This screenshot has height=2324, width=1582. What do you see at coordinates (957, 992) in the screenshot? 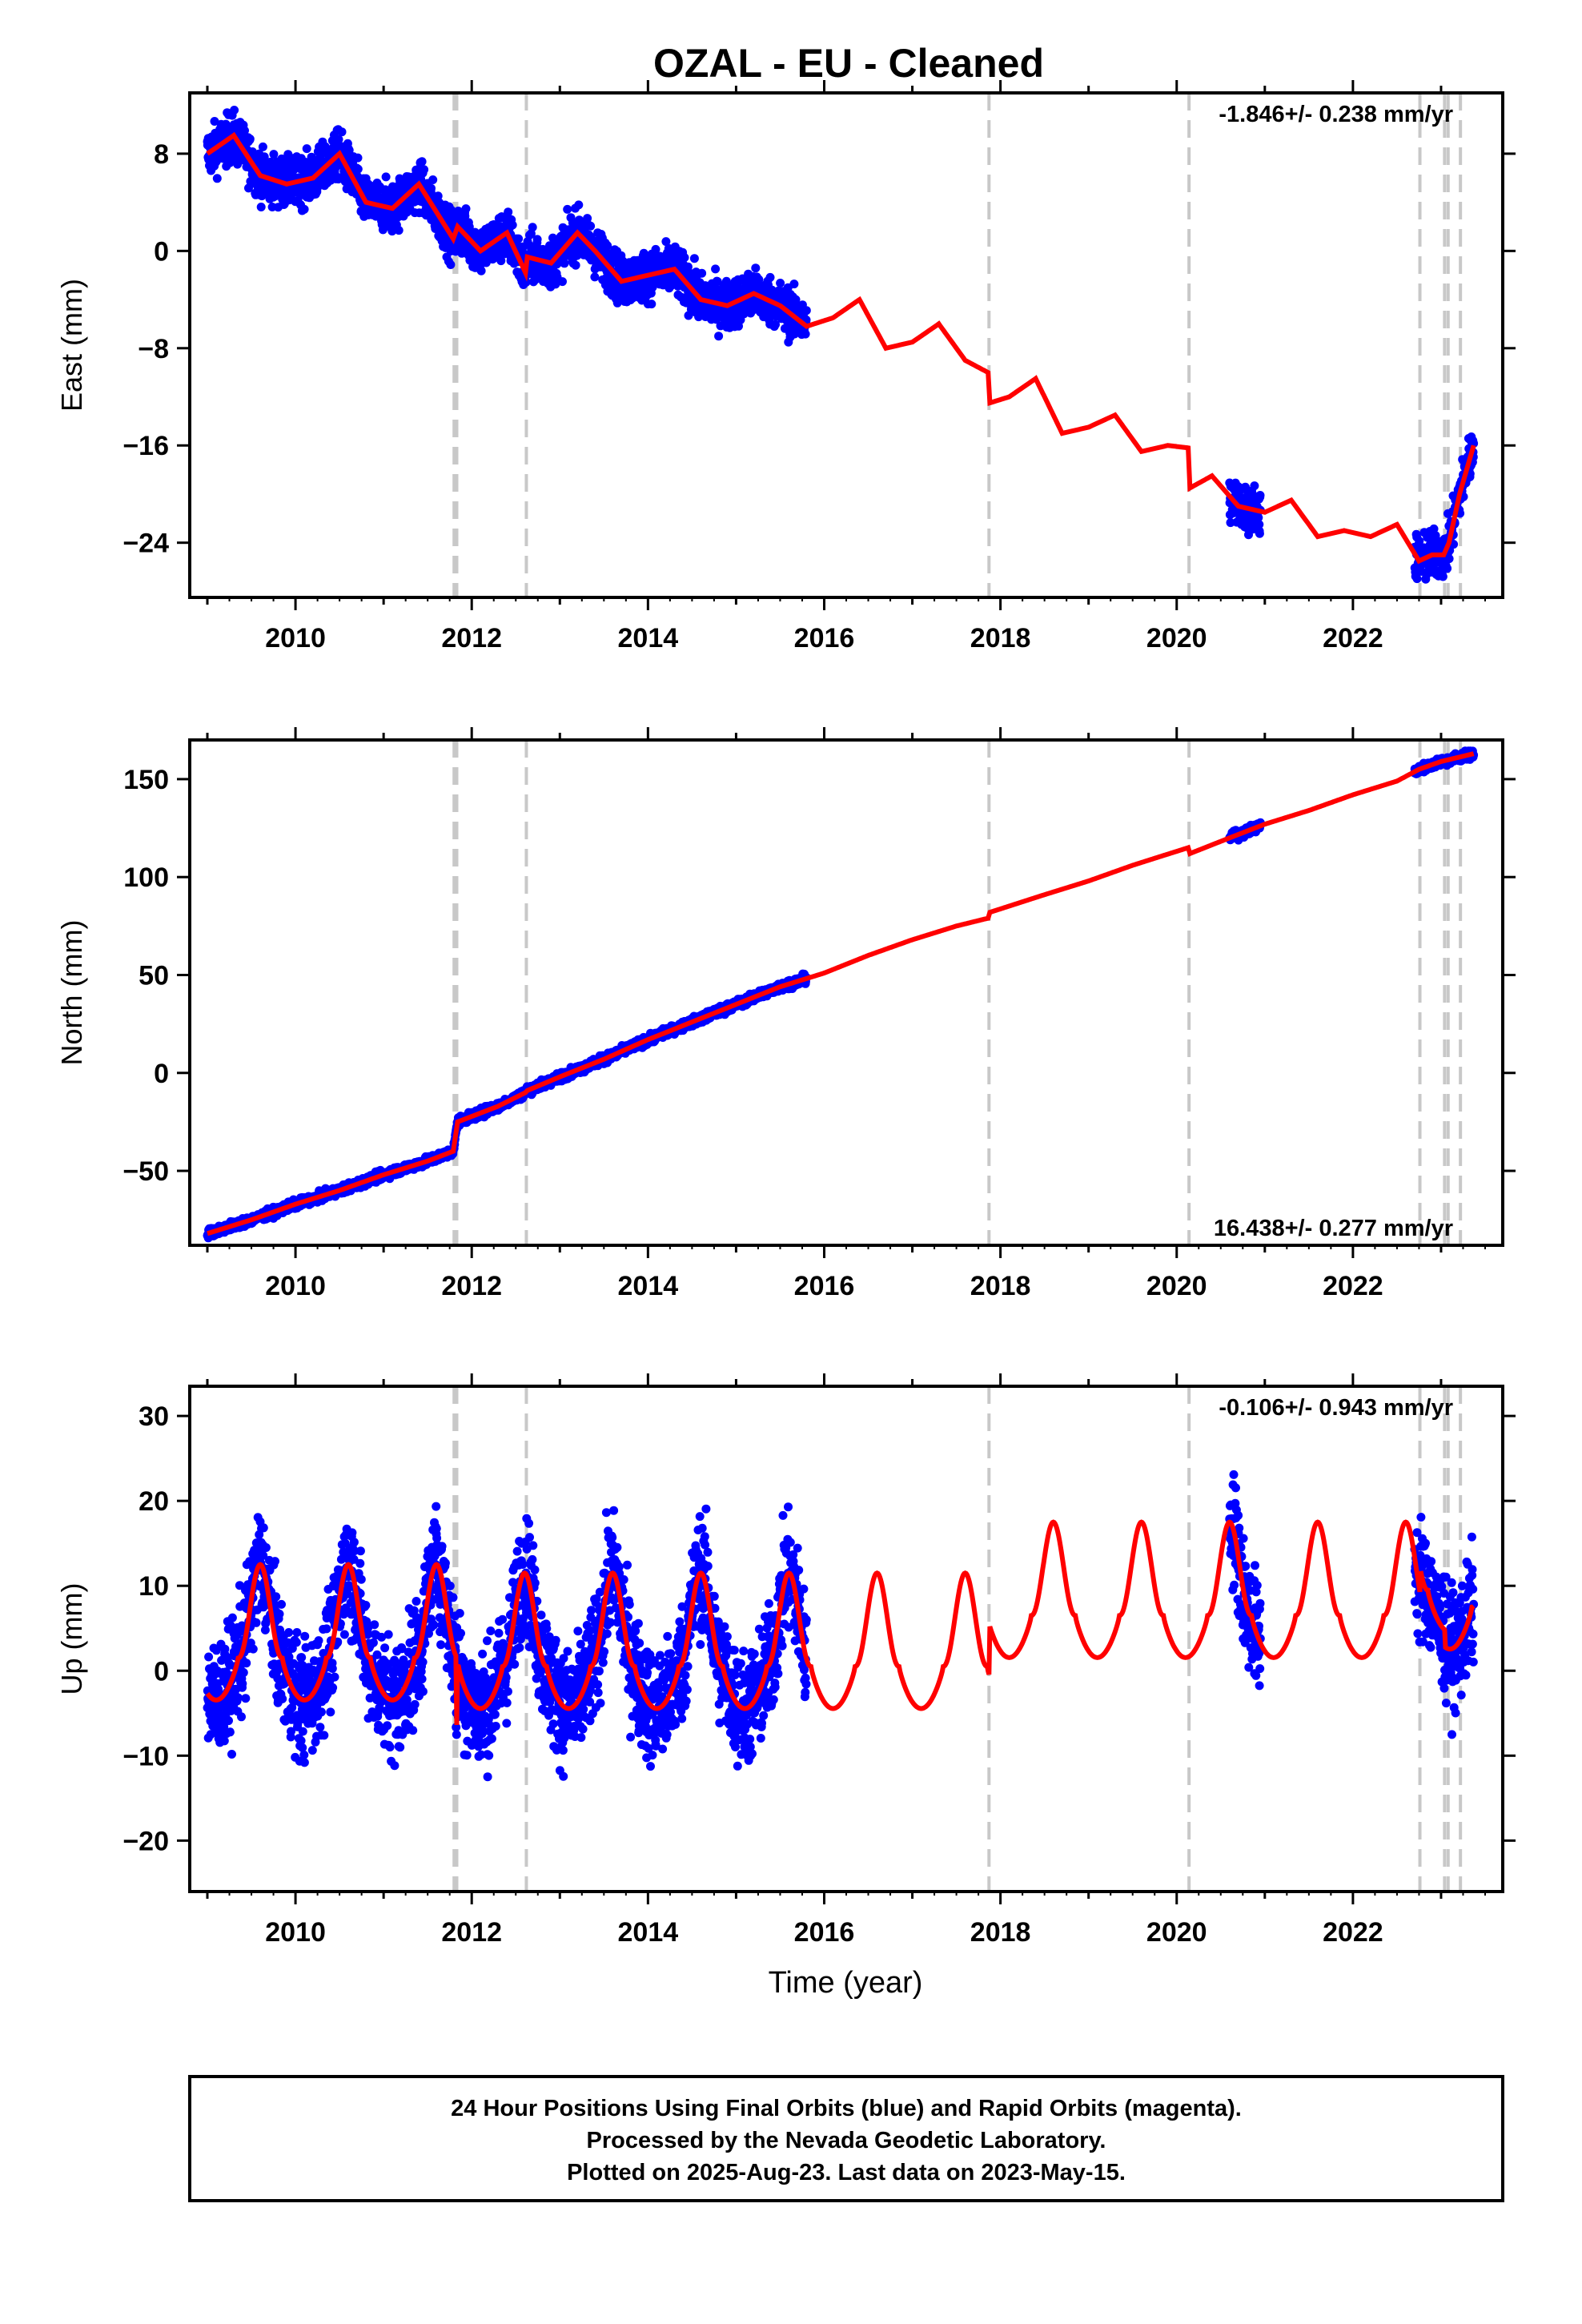
I see `north-offset-lines` at bounding box center [957, 992].